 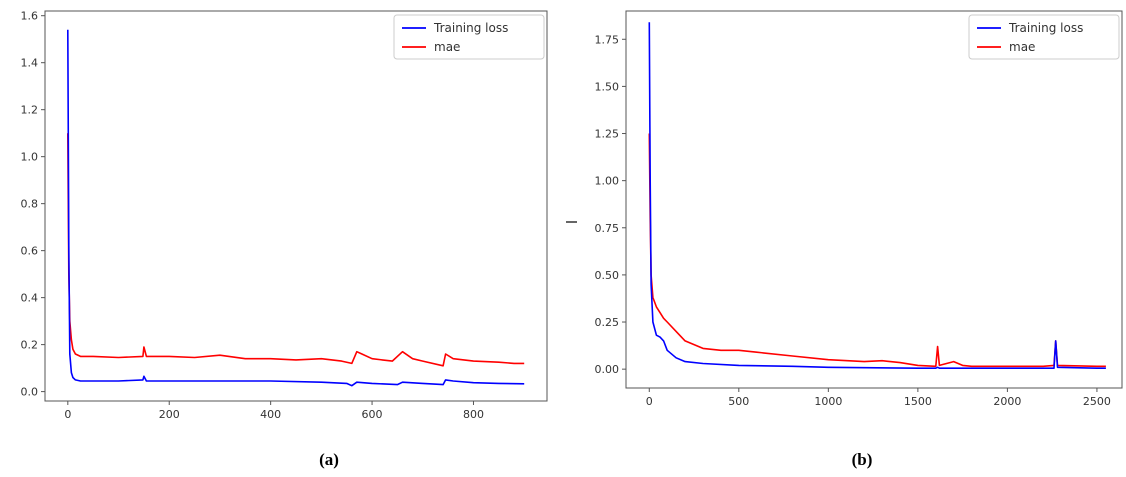 What do you see at coordinates (30, 157) in the screenshot?
I see `y-tick-label: 1.0` at bounding box center [30, 157].